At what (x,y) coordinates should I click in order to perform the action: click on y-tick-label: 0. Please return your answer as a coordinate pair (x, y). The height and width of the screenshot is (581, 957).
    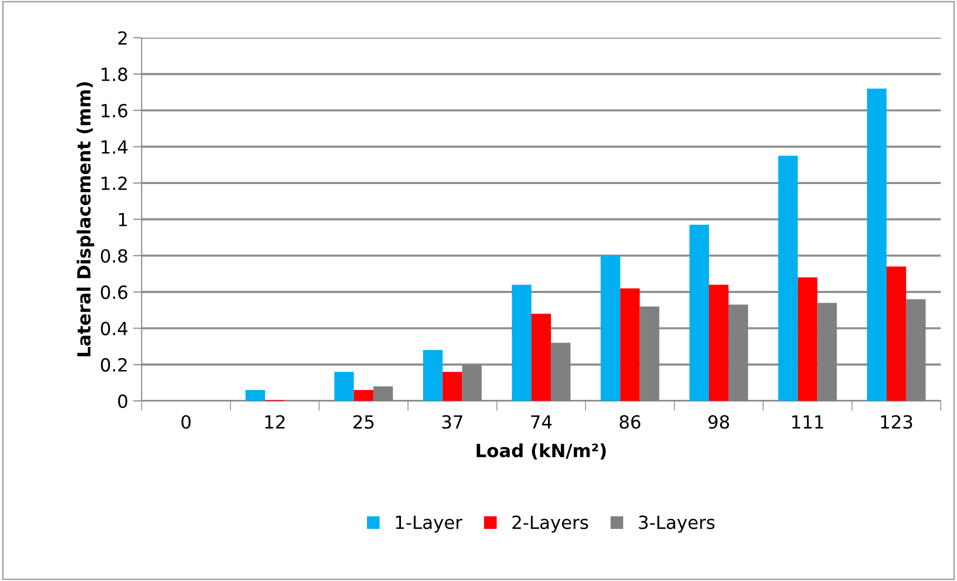
    Looking at the image, I should click on (123, 401).